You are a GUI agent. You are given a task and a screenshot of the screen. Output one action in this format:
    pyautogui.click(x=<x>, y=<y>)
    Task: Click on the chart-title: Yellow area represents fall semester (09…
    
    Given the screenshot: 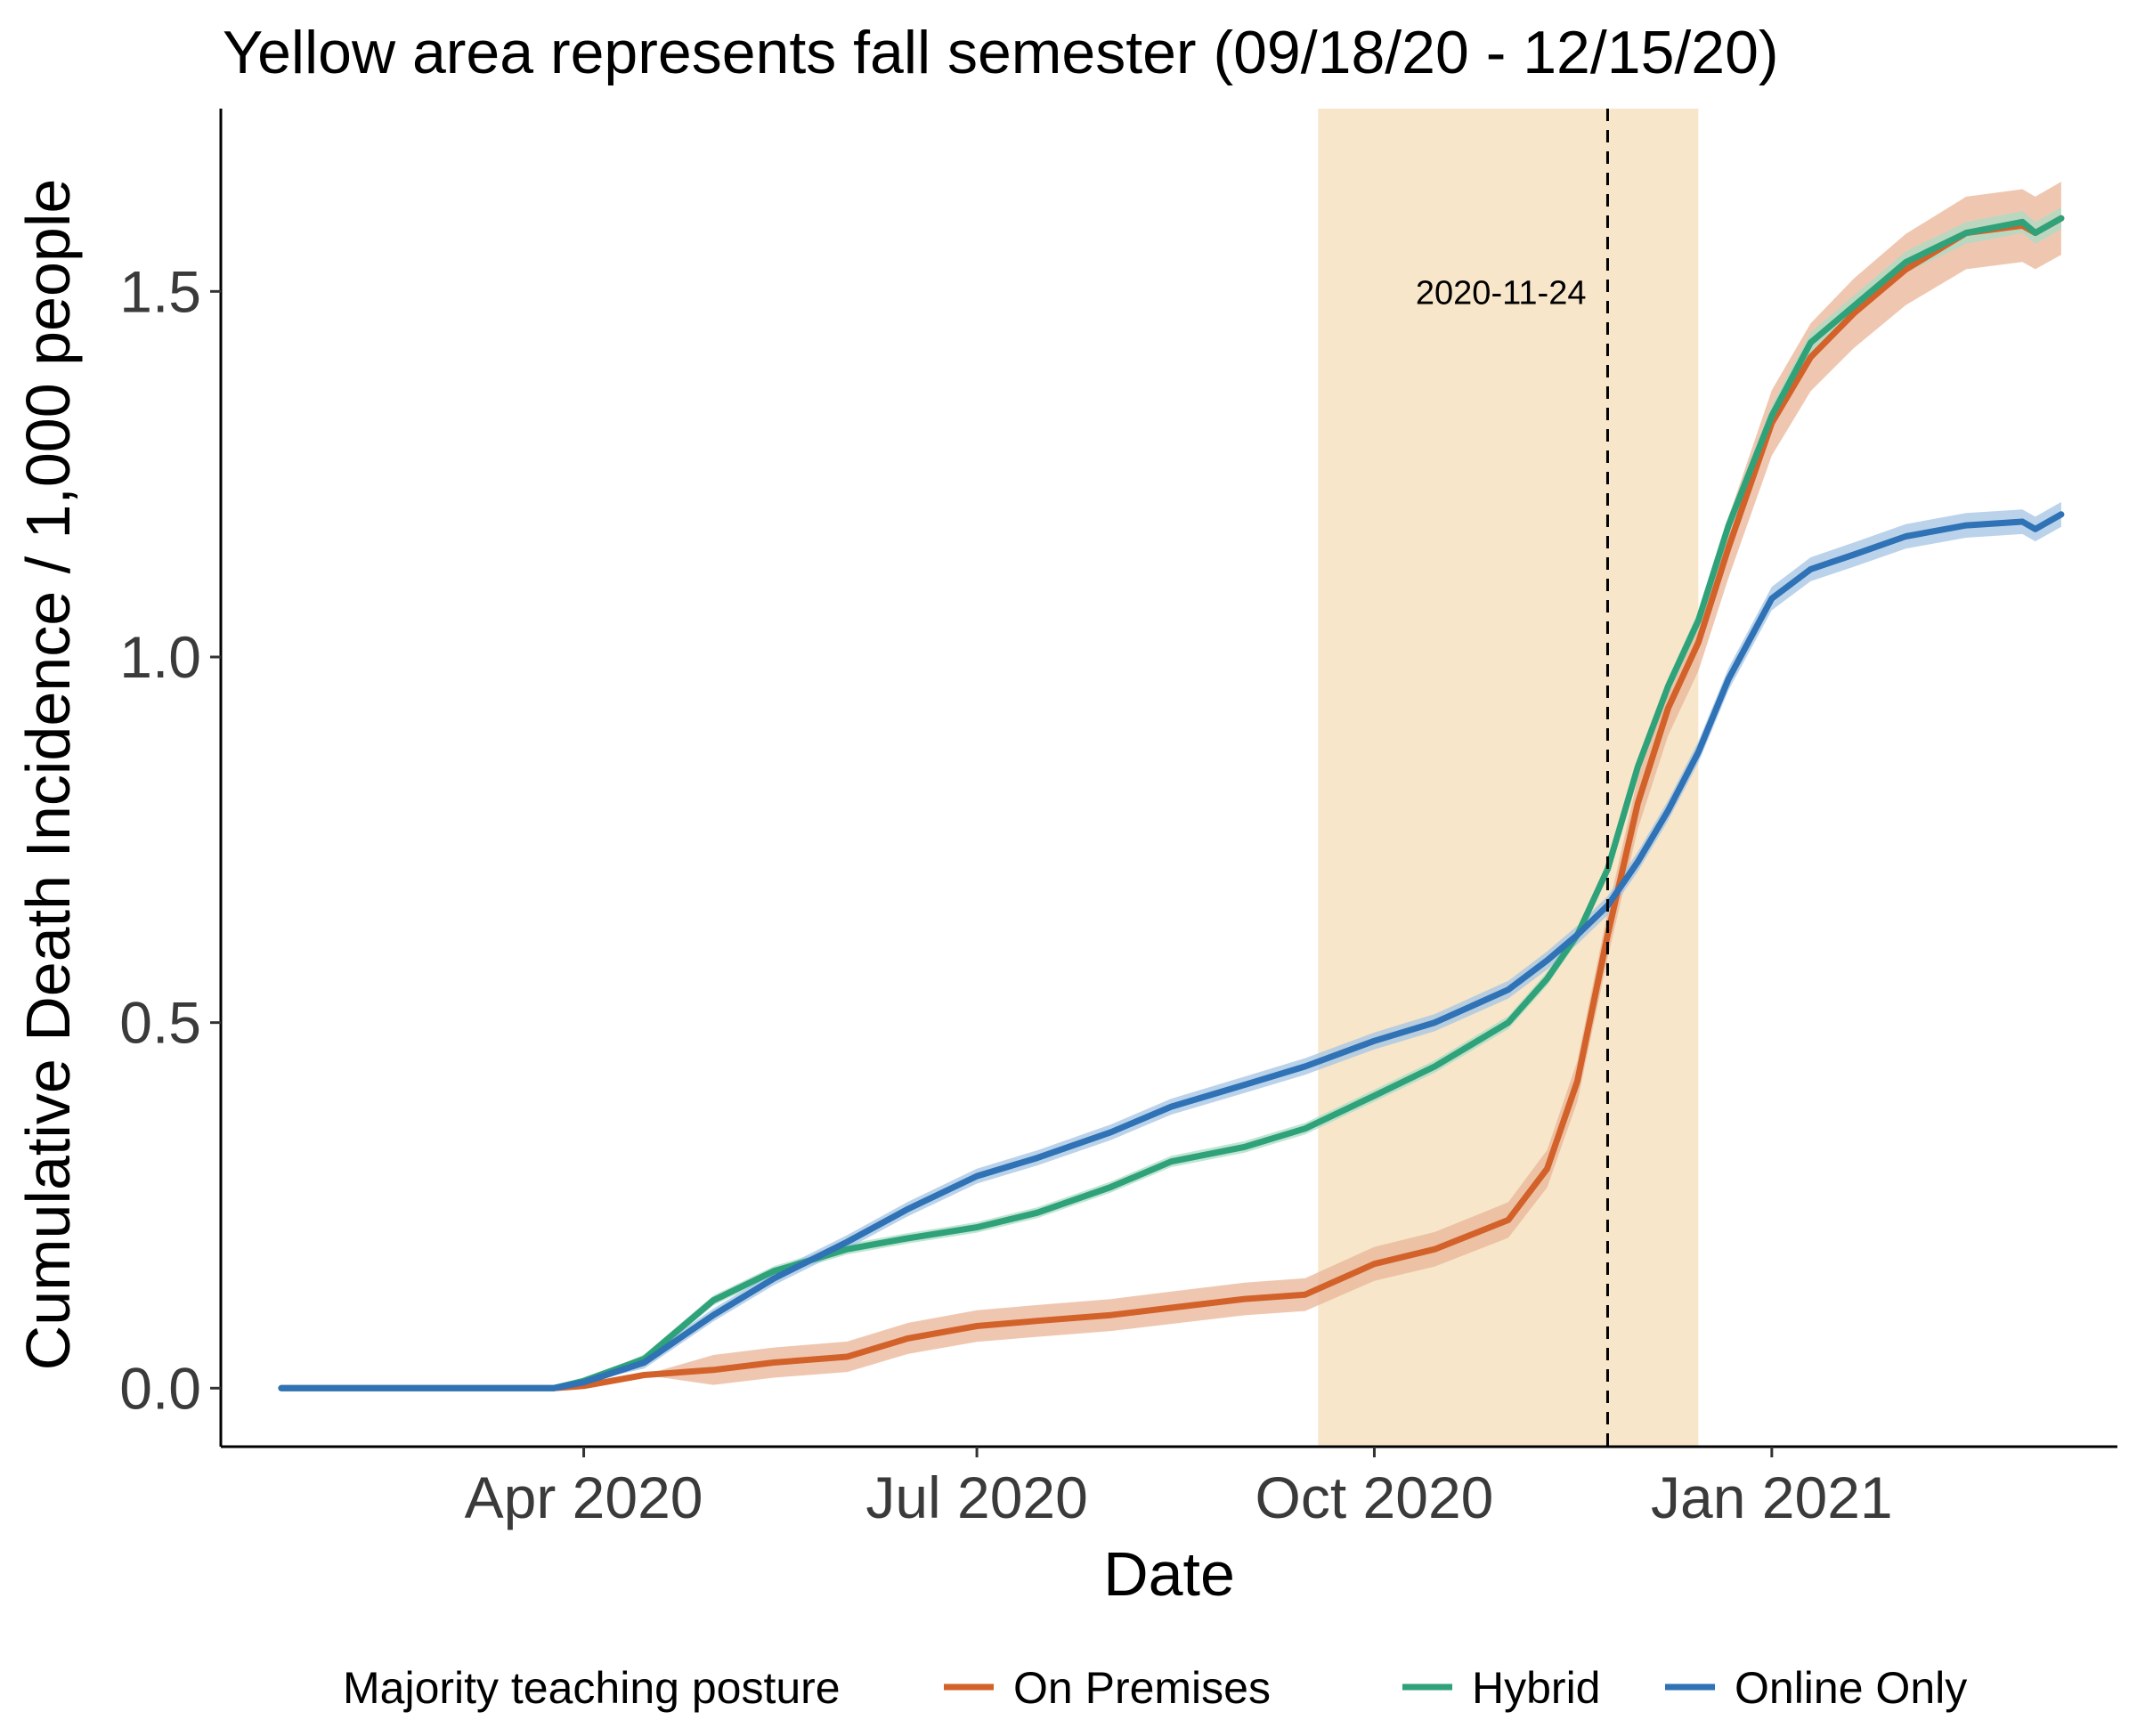 What is the action you would take?
    pyautogui.click(x=1001, y=52)
    